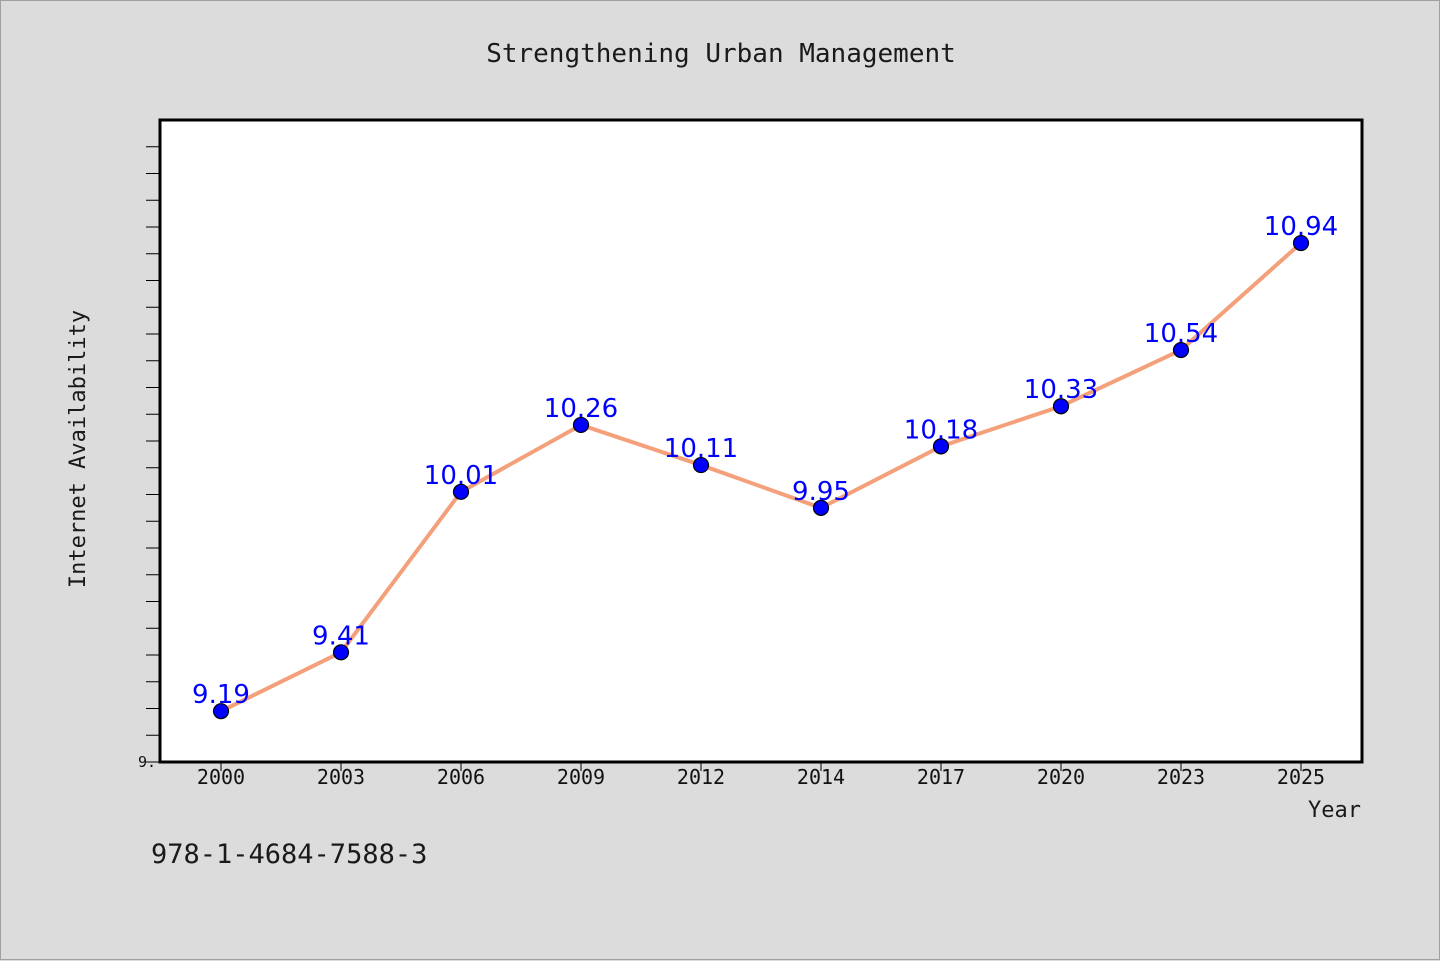  Describe the element at coordinates (721, 54) in the screenshot. I see `chart-title: Strengthening Urban Management` at that location.